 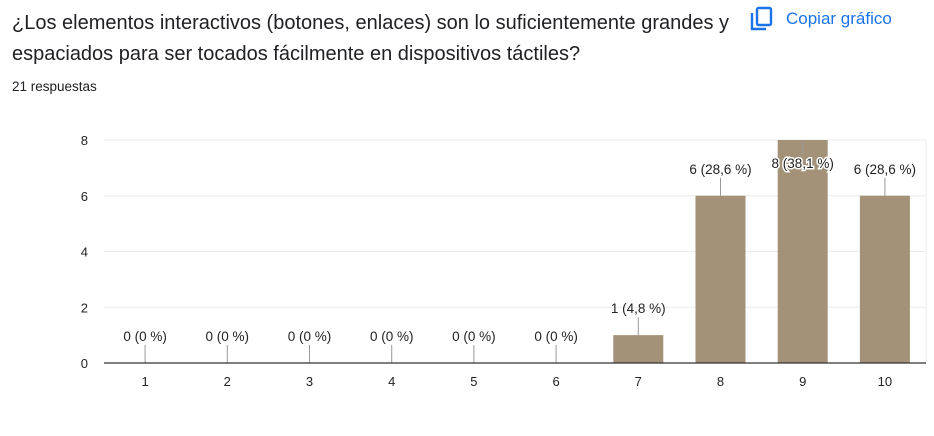 What do you see at coordinates (473, 381) in the screenshot?
I see `x-tick-label: 5` at bounding box center [473, 381].